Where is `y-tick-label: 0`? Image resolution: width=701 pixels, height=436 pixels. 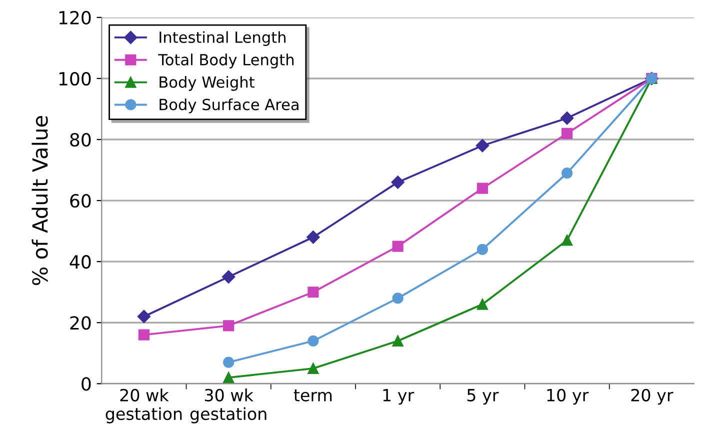
y-tick-label: 0 is located at coordinates (86, 384).